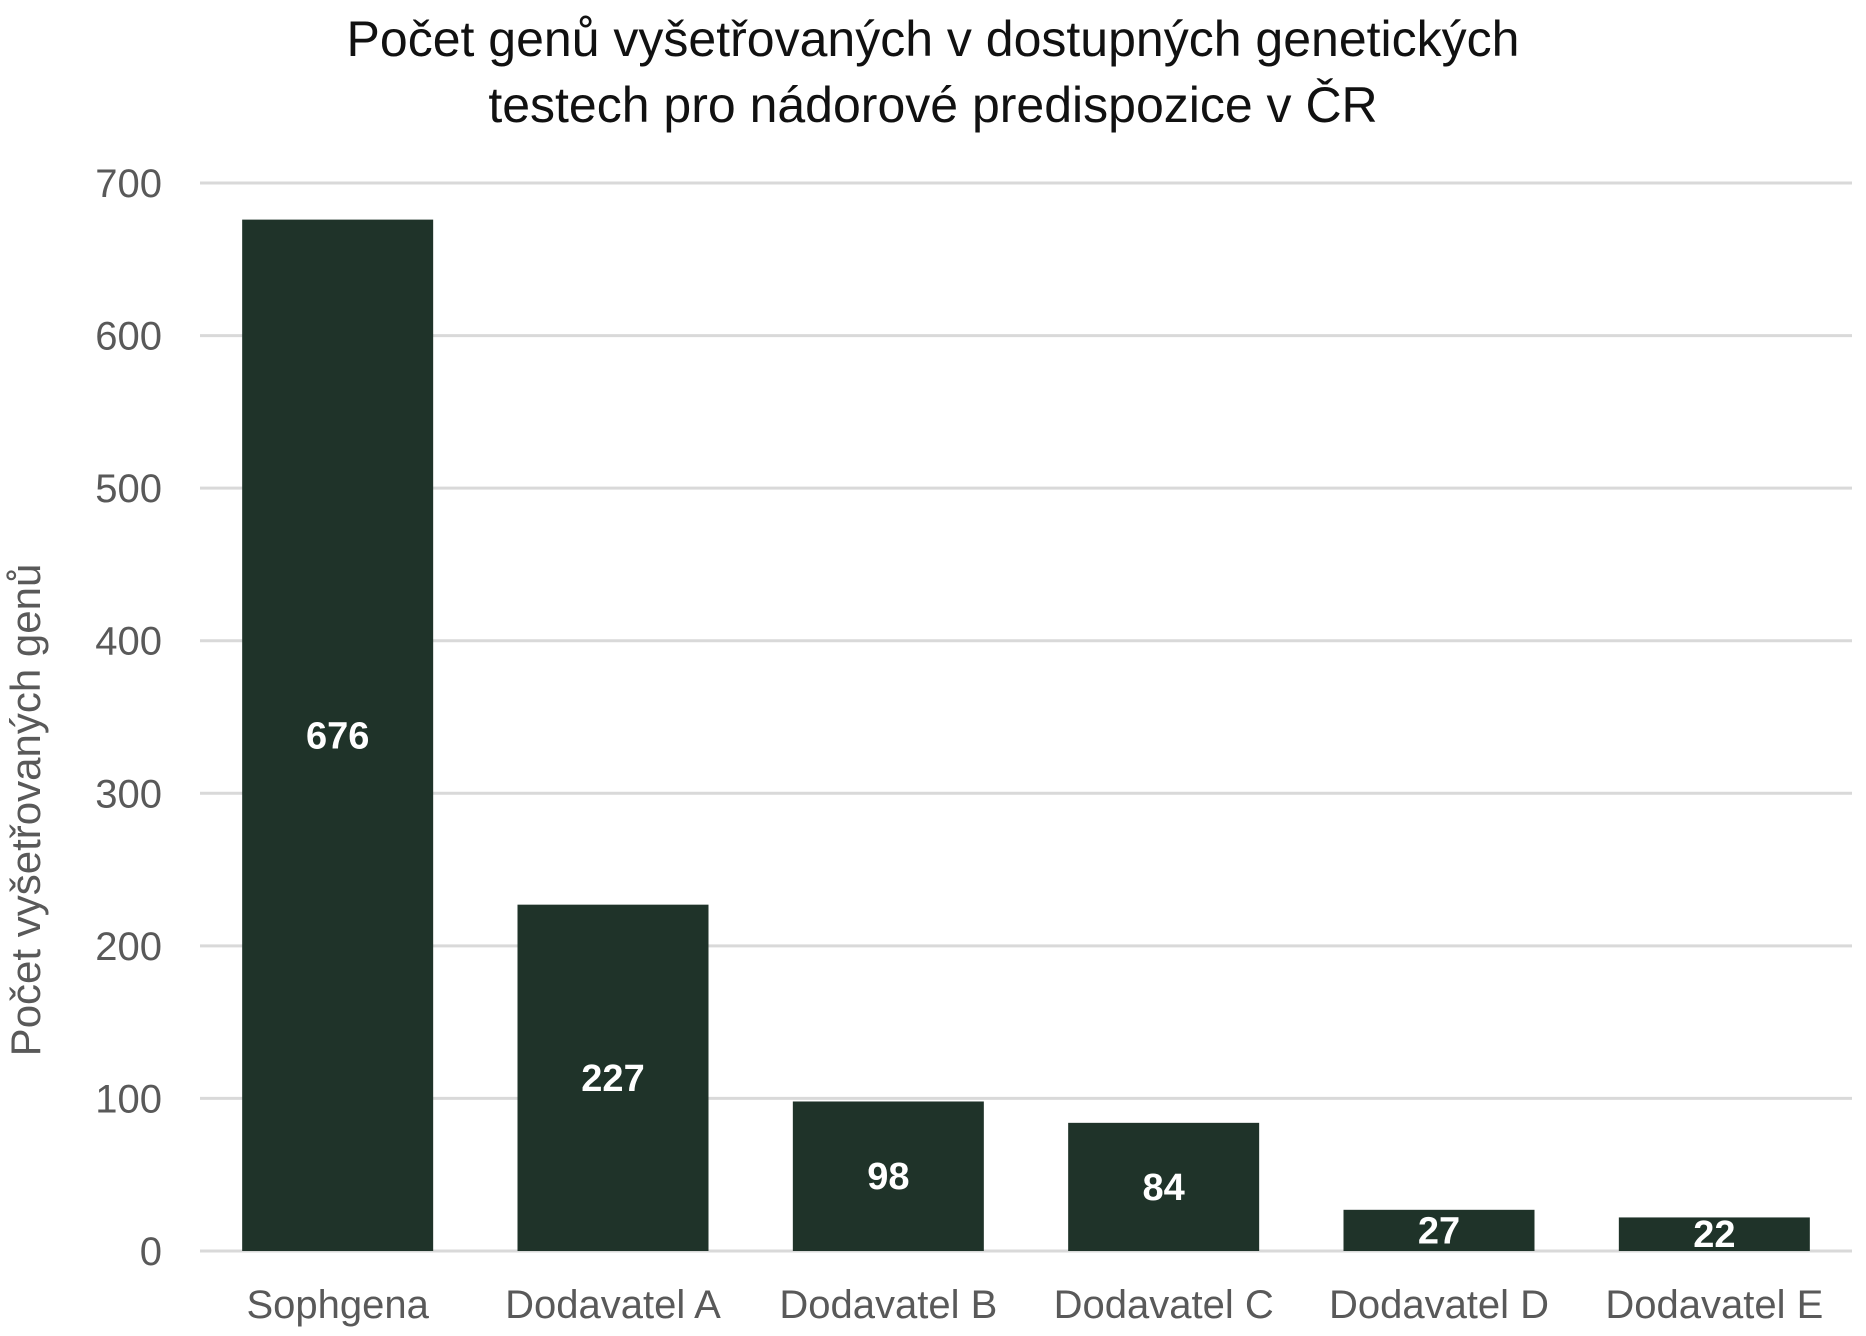  I want to click on data-label: 27, so click(1439, 1231).